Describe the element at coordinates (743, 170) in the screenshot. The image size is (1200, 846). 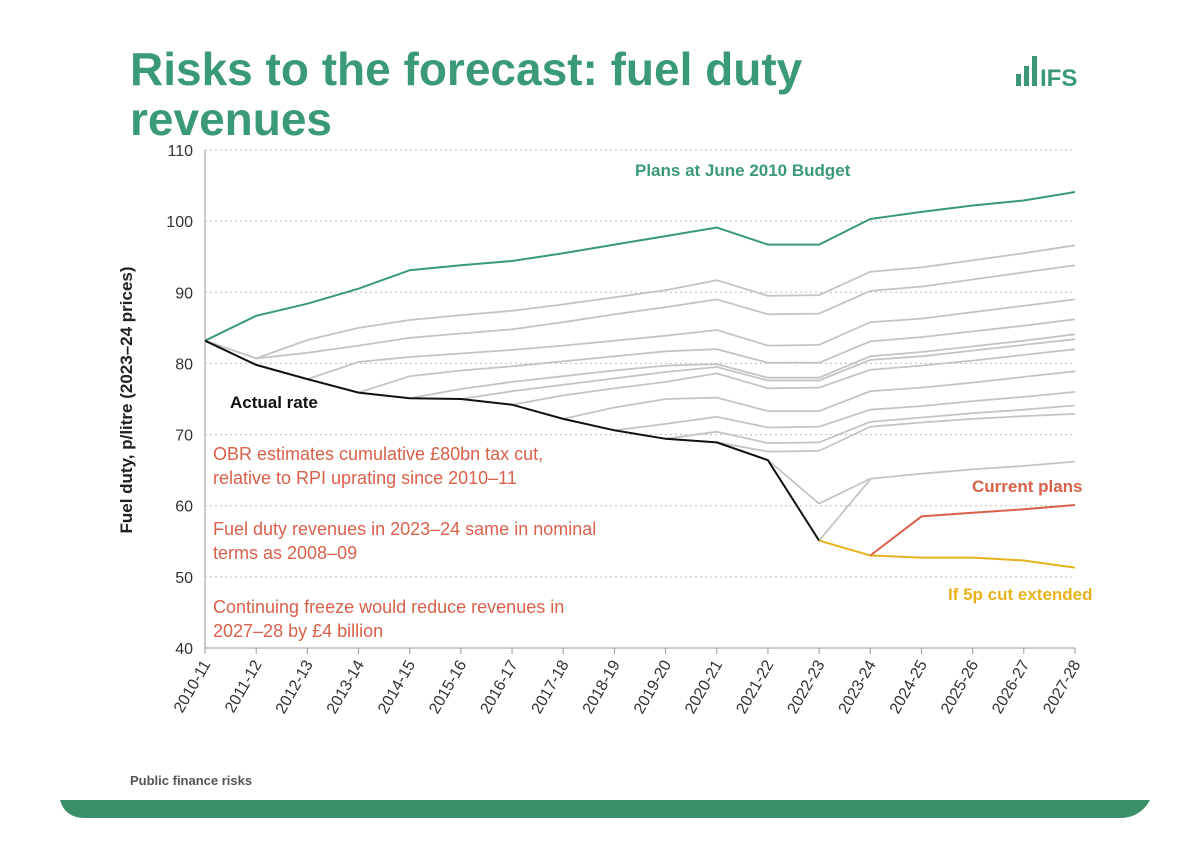
I see `series-label: Plans at June 2010 Budget` at that location.